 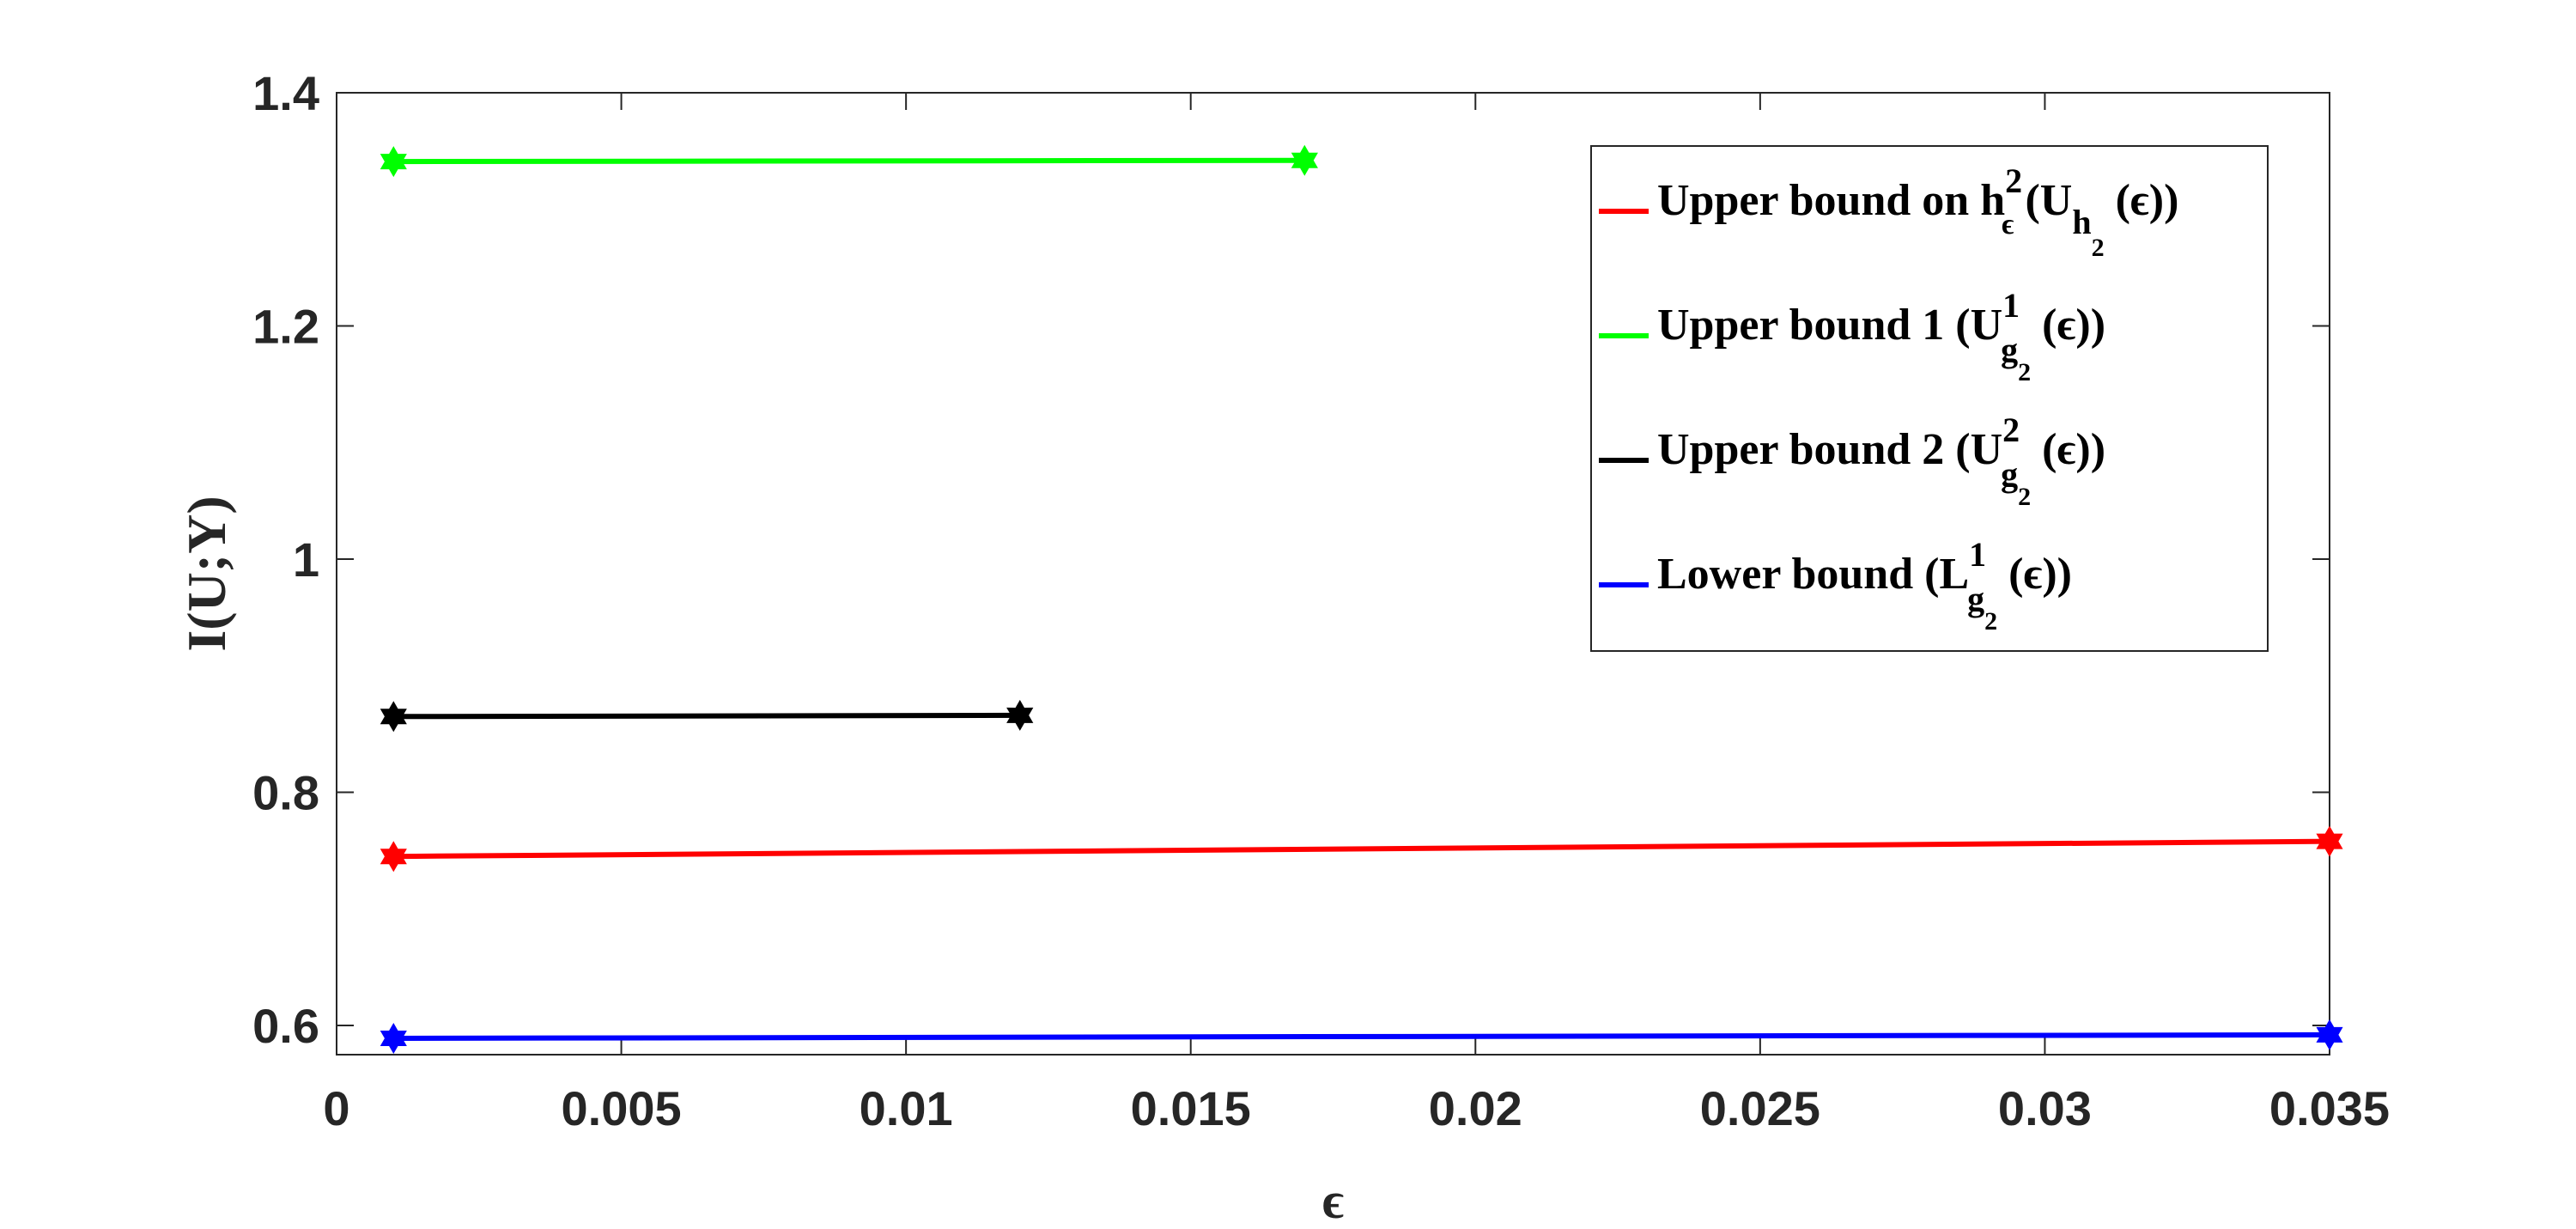 What do you see at coordinates (1191, 1108) in the screenshot?
I see `x-tick-label: 0.015` at bounding box center [1191, 1108].